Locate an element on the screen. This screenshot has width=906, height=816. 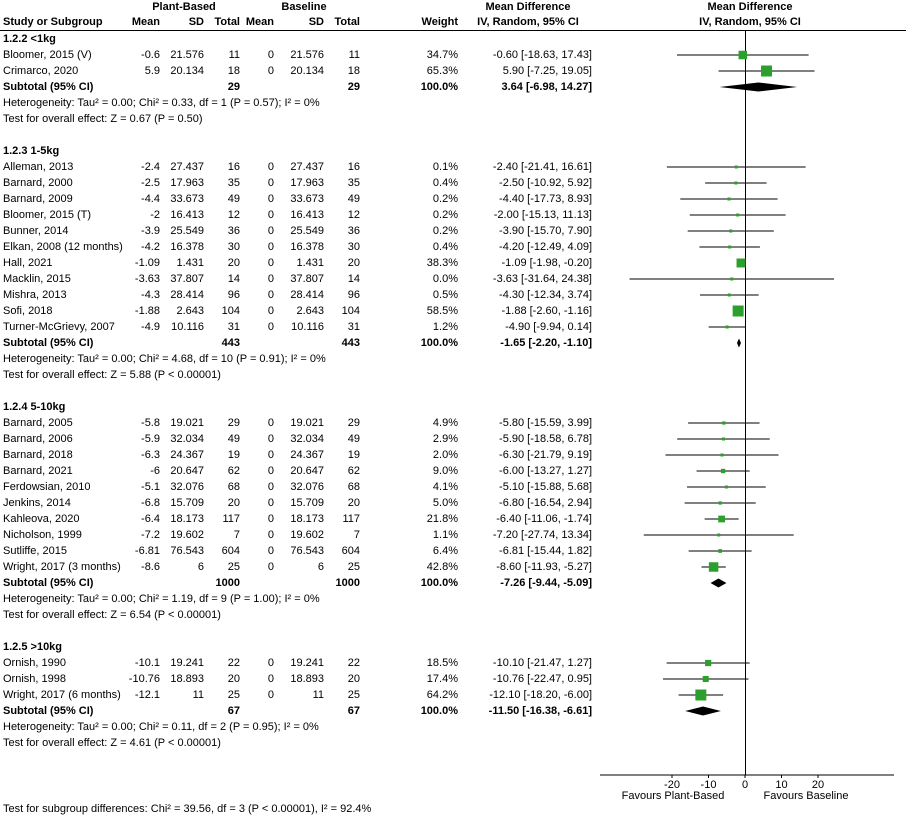
spacer-row is located at coordinates (453, 759).